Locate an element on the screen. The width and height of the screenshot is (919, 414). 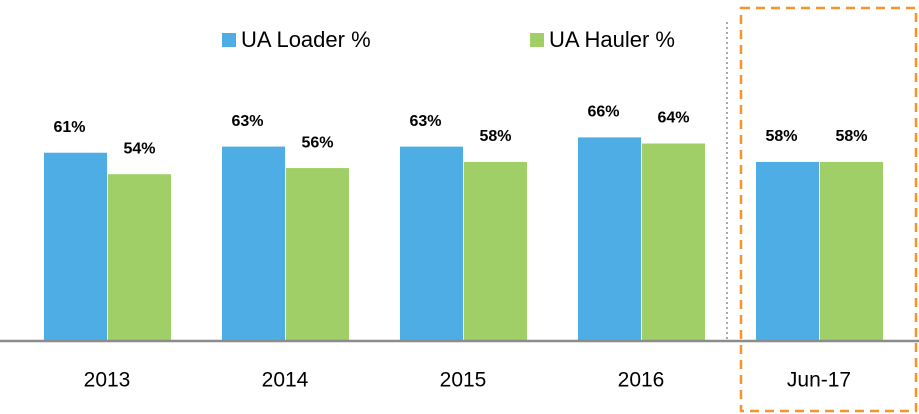
legend-label: UA Hauler % is located at coordinates (612, 39).